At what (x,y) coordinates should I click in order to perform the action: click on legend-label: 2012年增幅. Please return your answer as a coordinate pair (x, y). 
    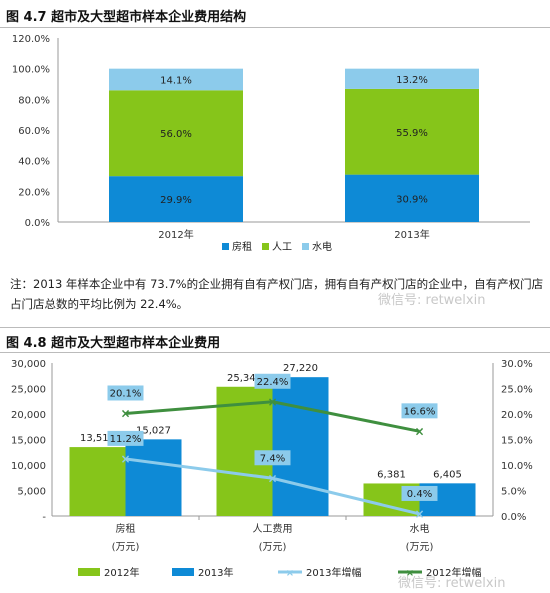
    Looking at the image, I should click on (453, 572).